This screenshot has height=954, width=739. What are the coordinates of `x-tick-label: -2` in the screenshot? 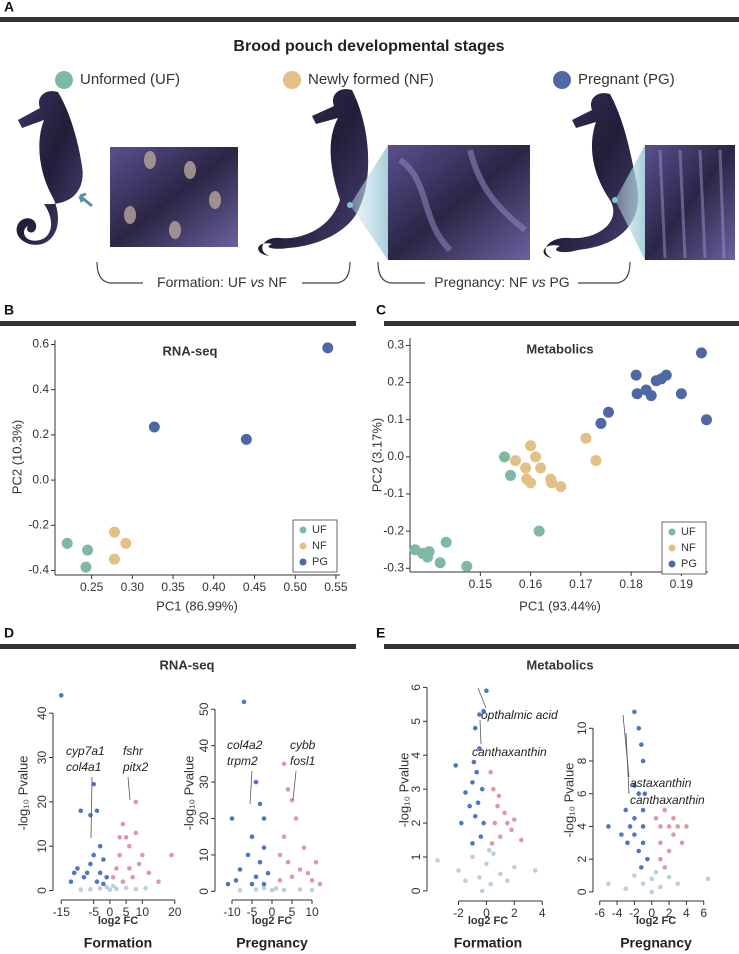 It's located at (634, 913).